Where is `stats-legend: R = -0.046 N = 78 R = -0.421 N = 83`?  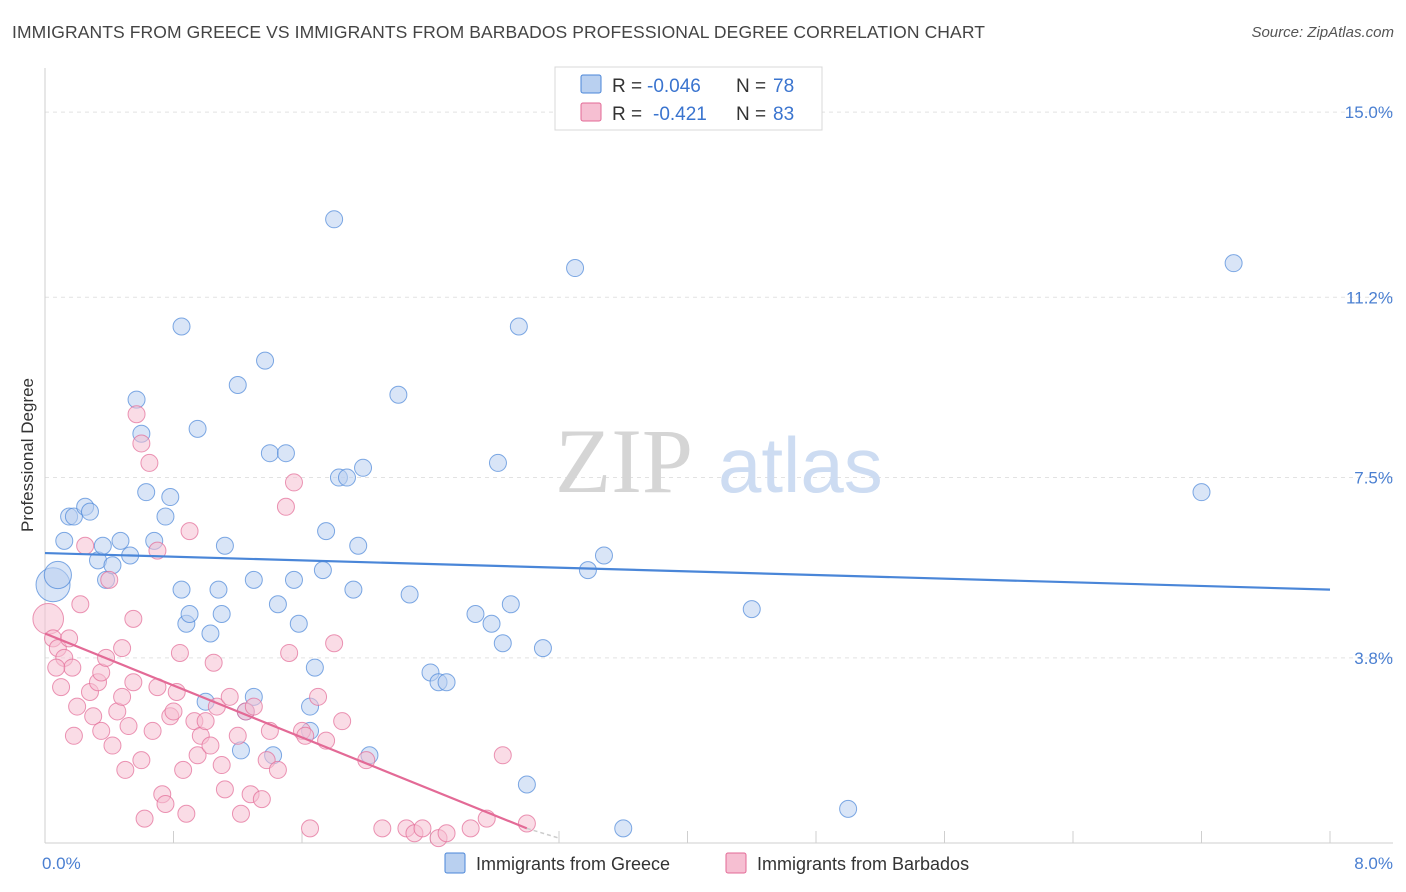
stats-legend: R = -0.046 N = 78 R = -0.421 N = 83 is located at coordinates (688, 98).